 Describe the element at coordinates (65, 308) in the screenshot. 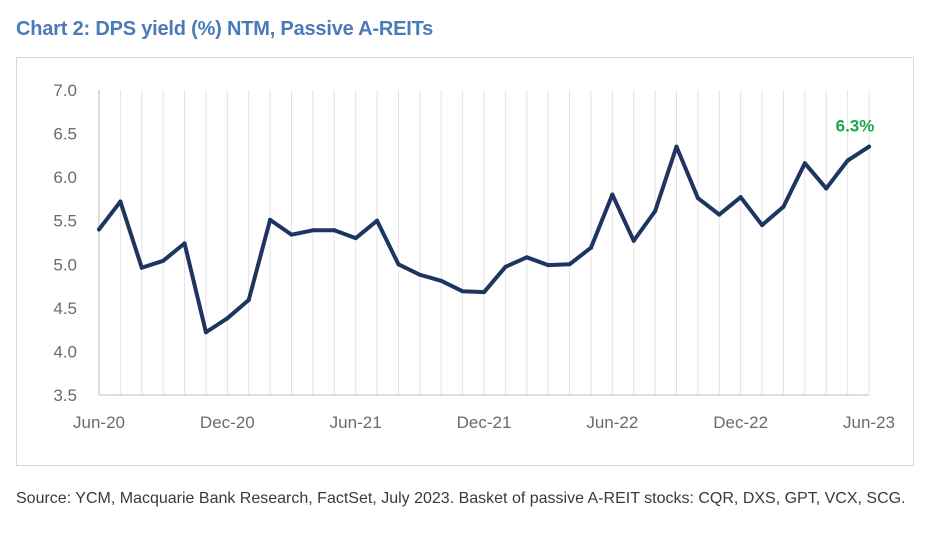

I see `y-tick-label: 4.5` at that location.